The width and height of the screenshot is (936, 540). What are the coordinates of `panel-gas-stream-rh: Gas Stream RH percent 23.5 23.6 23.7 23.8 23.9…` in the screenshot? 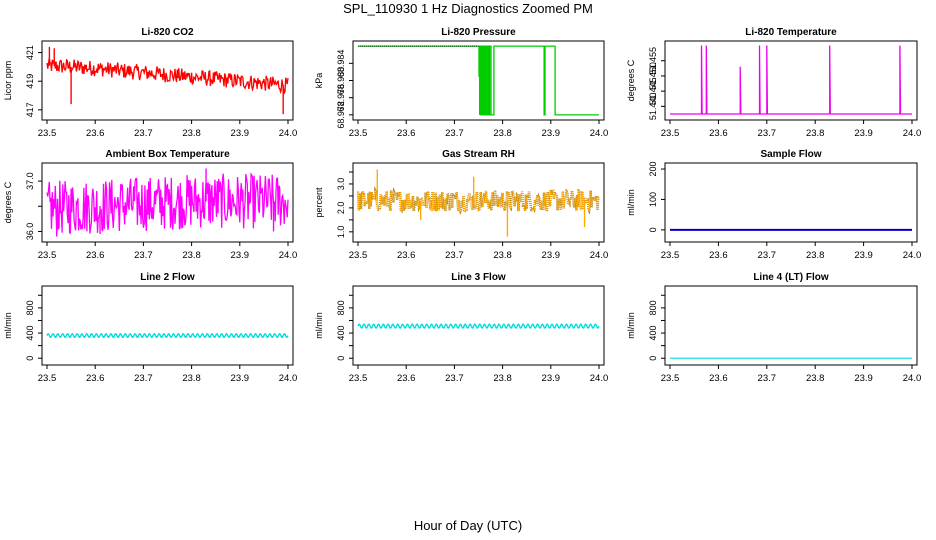 It's located at (461, 205).